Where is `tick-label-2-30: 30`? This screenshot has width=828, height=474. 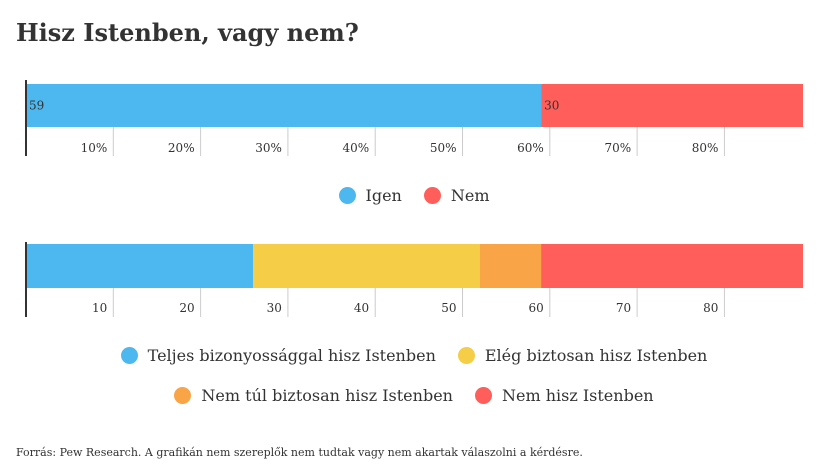
tick-label-2-30: 30 is located at coordinates (274, 308).